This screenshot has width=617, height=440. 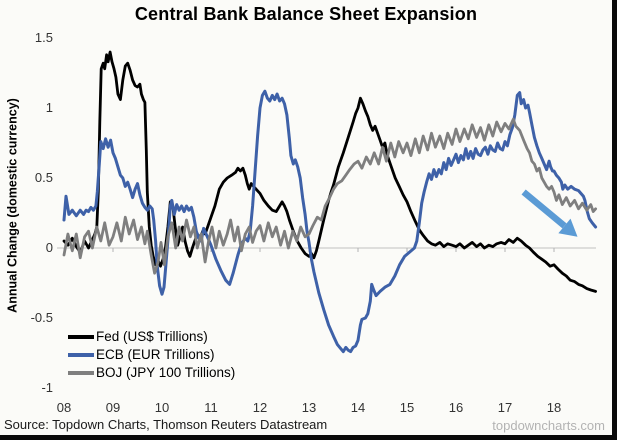 What do you see at coordinates (81, 355) in the screenshot?
I see `ecb-line-swatch` at bounding box center [81, 355].